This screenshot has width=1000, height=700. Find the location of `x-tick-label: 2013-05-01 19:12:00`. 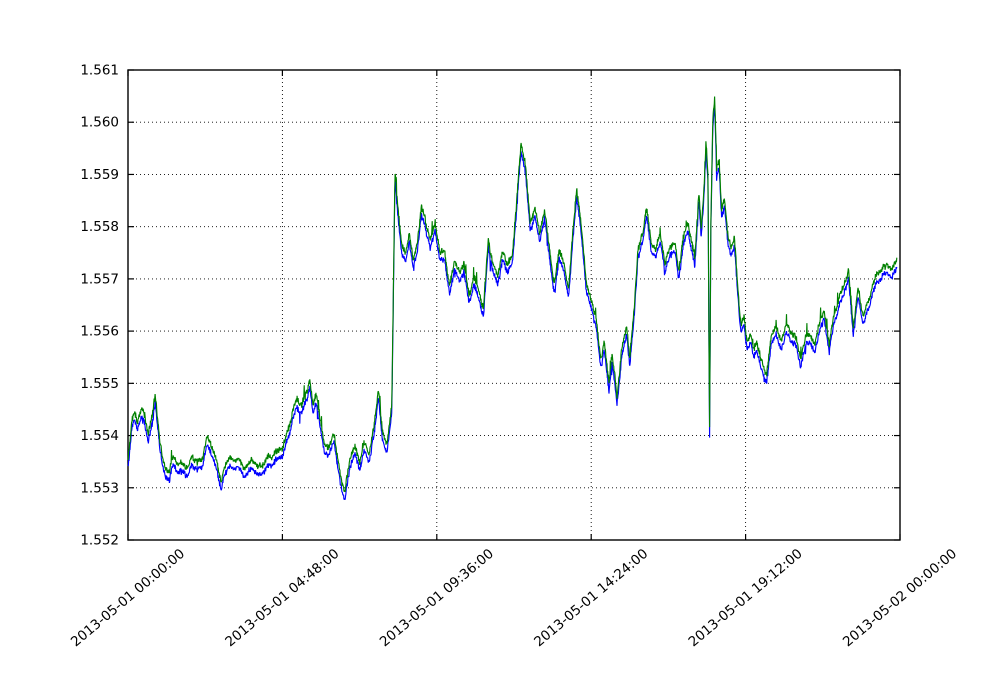

x-tick-label: 2013-05-01 19:12:00 is located at coordinates (746, 598).